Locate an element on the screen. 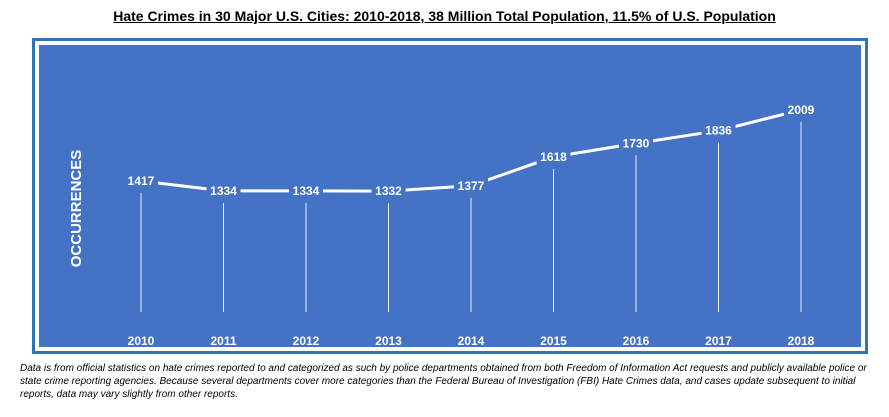 The image size is (889, 417). data-label: 1377 is located at coordinates (471, 186).